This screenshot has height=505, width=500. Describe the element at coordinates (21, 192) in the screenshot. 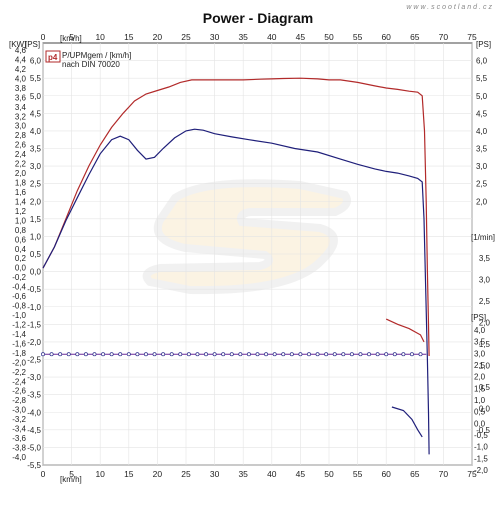

I see `y-tick-label-kw: 1,6` at that location.